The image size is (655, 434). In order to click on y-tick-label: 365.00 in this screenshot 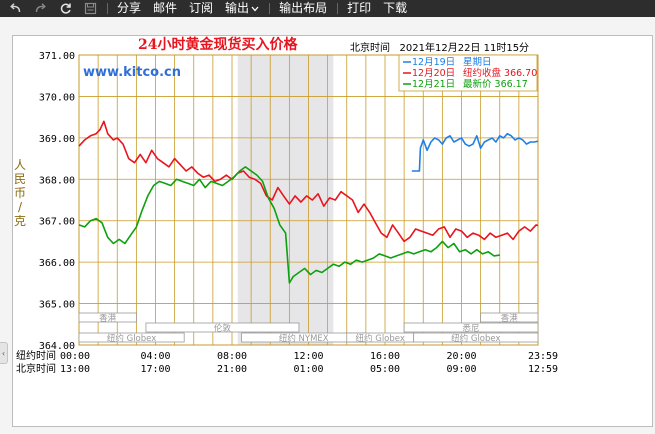, I will do `click(57, 305)`.